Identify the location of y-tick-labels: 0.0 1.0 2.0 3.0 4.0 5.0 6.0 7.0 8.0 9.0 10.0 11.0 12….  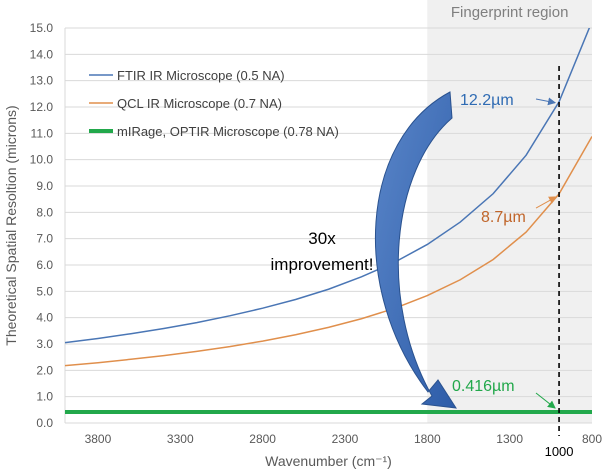
(42, 225).